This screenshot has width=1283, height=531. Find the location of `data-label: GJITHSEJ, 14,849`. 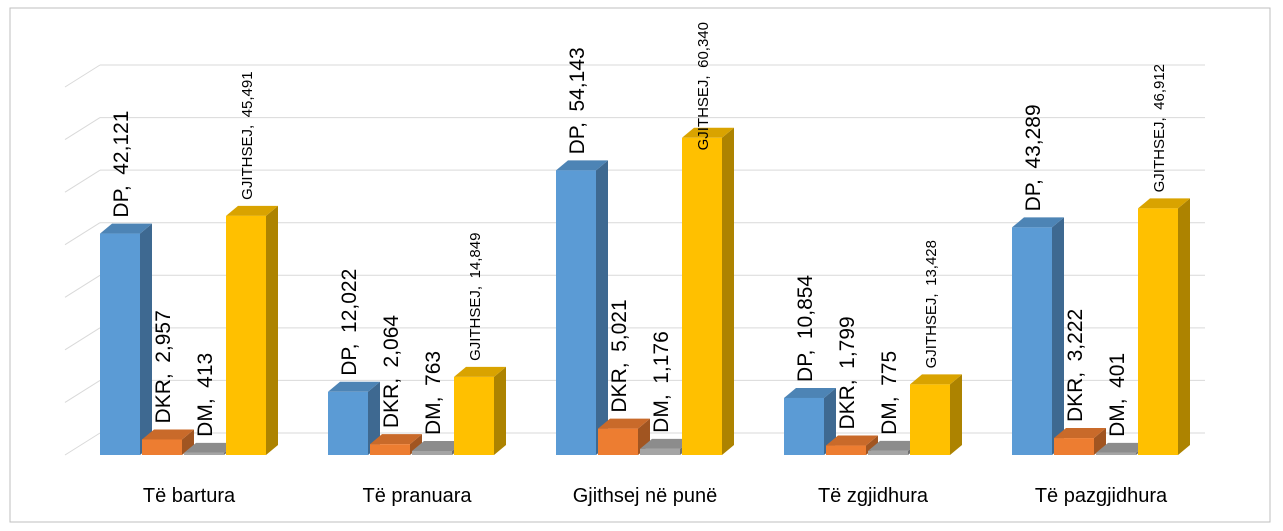

data-label: GJITHSEJ, 14,849 is located at coordinates (475, 297).